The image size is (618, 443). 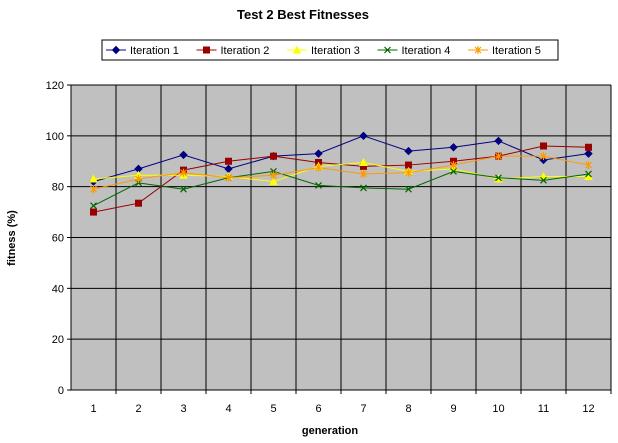 What do you see at coordinates (93, 409) in the screenshot?
I see `x-tick-label: 1` at bounding box center [93, 409].